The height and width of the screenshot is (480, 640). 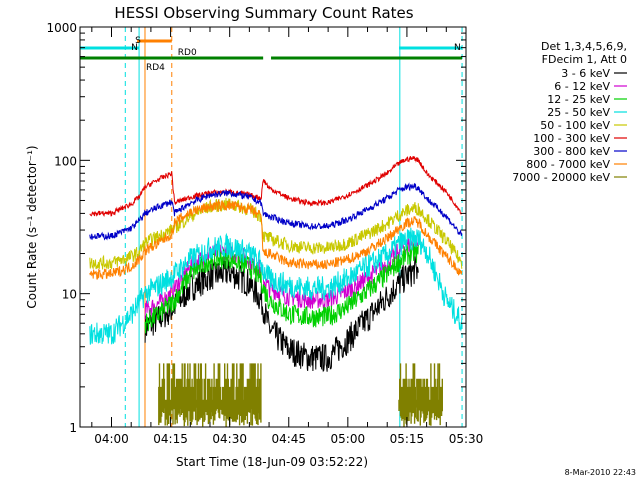 What do you see at coordinates (134, 48) in the screenshot?
I see `state-label-1: N` at bounding box center [134, 48].